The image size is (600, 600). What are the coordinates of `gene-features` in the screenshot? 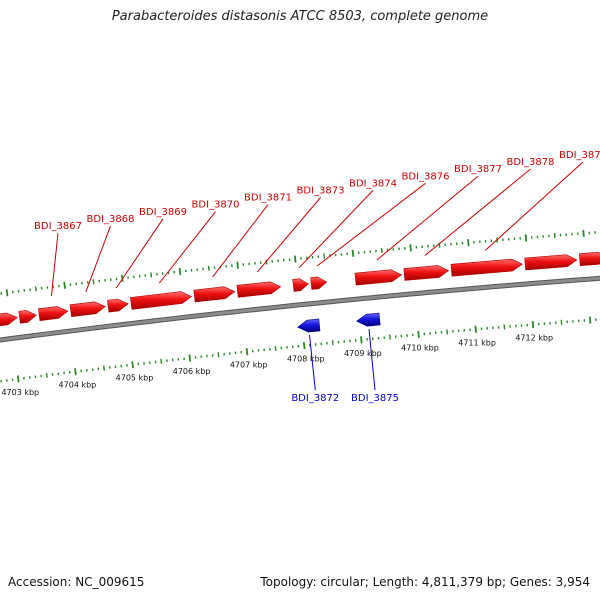 It's located at (300, 292).